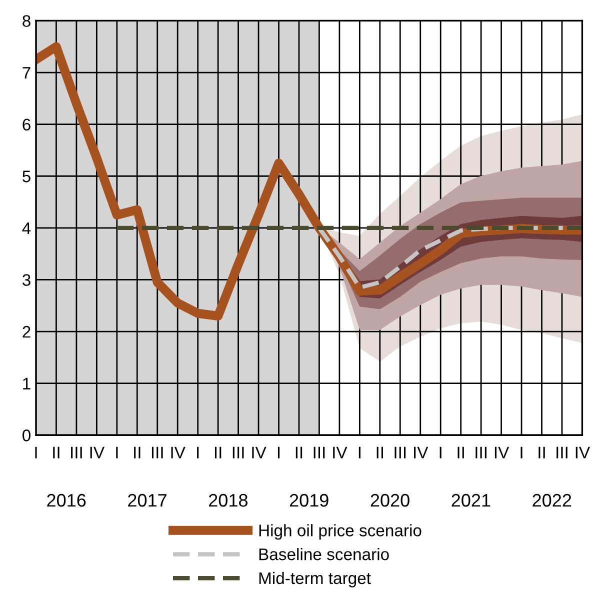 This screenshot has width=595, height=592. What do you see at coordinates (26, 21) in the screenshot?
I see `y-tick-label: 8` at bounding box center [26, 21].